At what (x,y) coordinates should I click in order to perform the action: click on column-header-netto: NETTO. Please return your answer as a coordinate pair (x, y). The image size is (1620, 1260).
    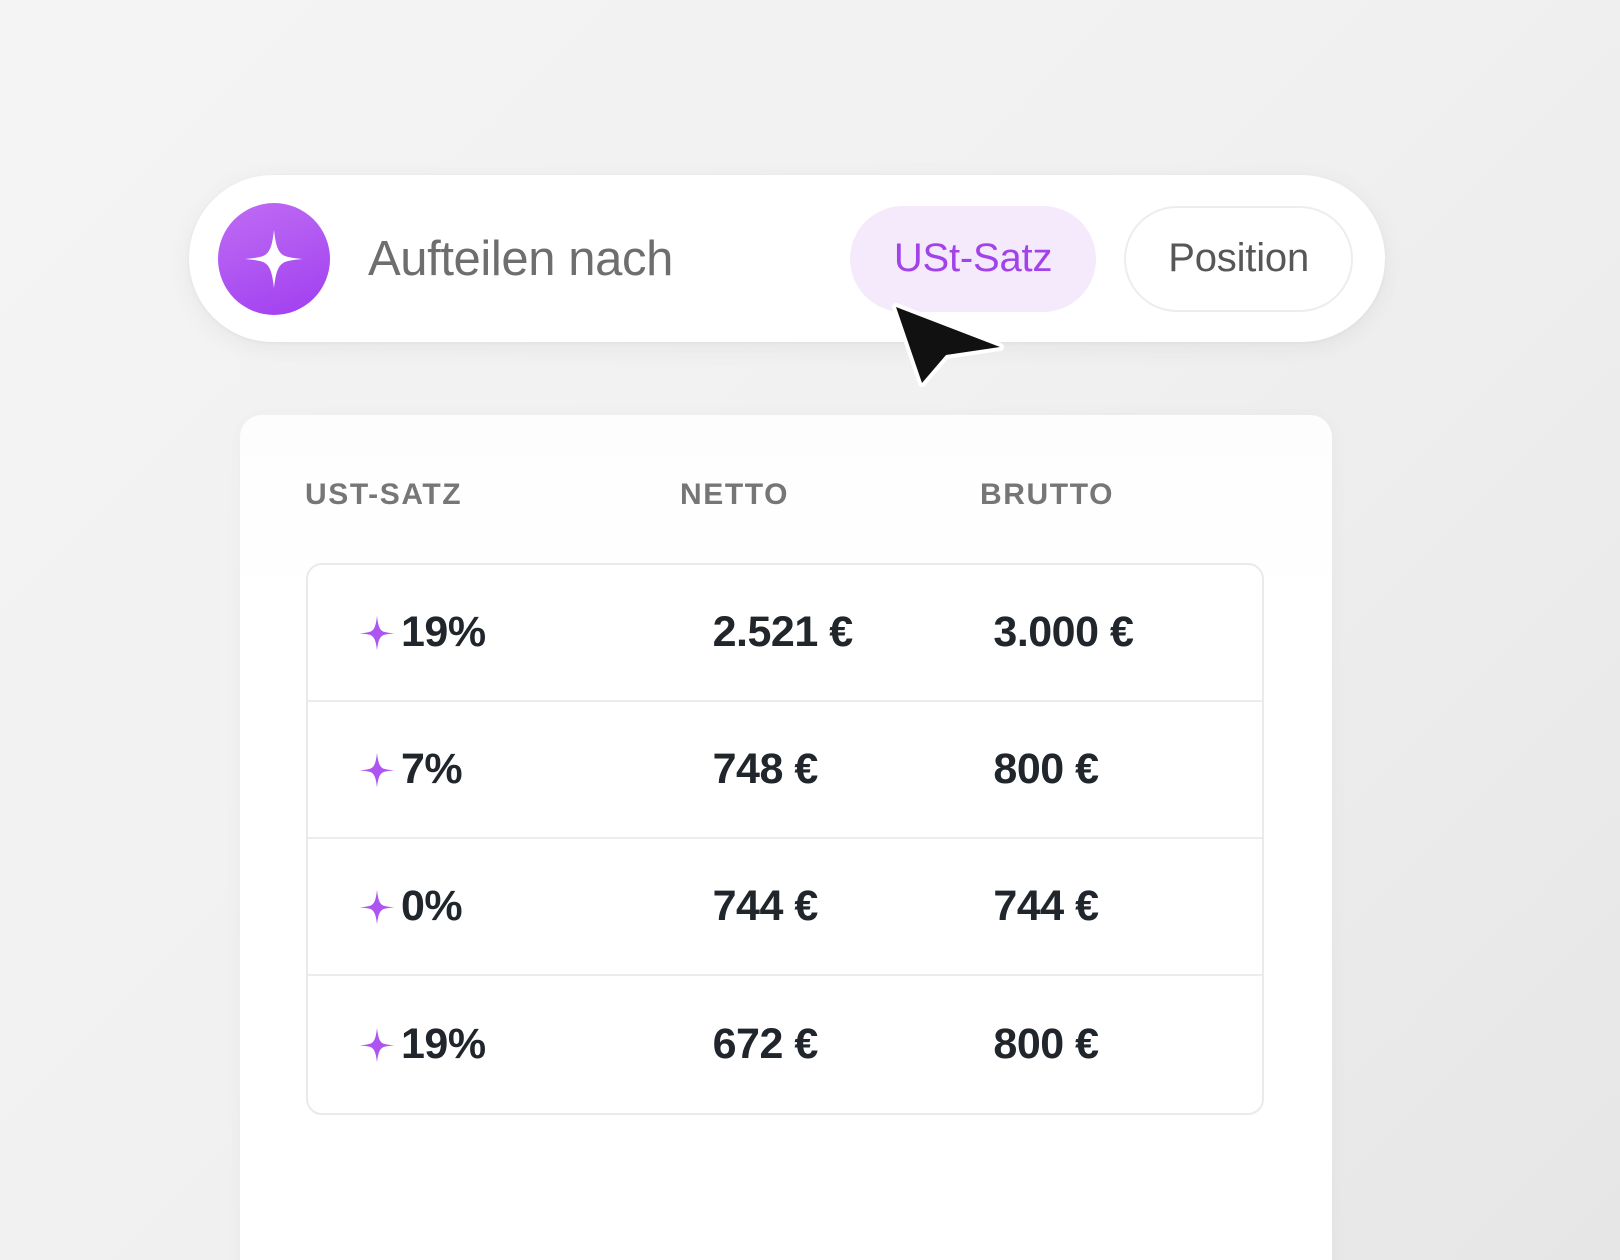
    Looking at the image, I should click on (735, 494).